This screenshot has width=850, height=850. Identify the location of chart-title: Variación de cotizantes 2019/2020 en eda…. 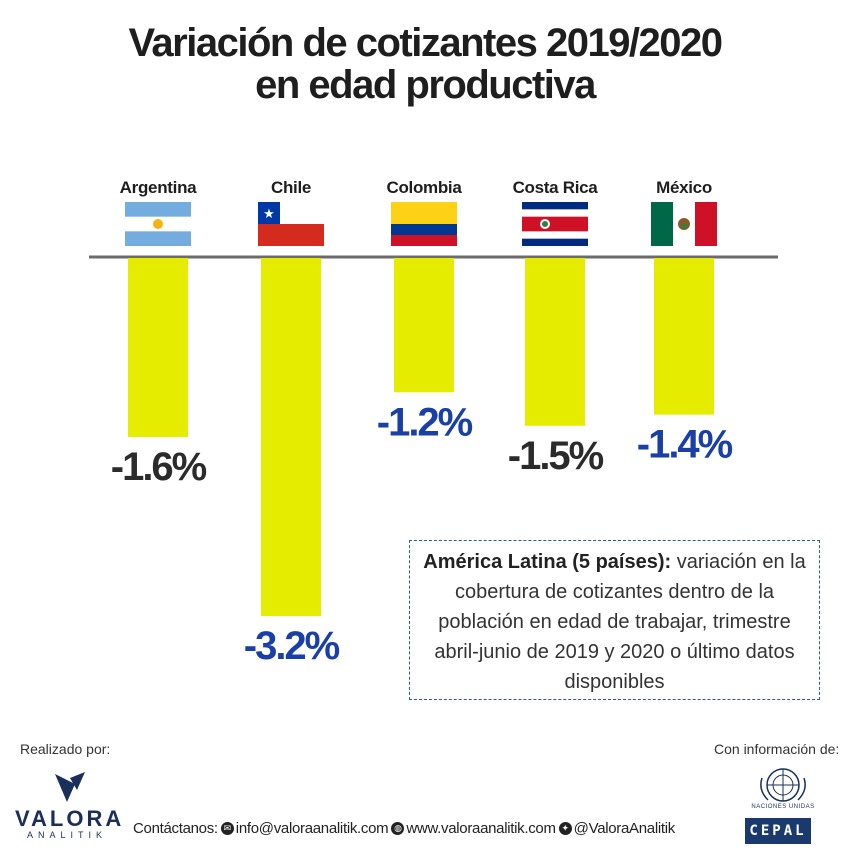
(425, 64).